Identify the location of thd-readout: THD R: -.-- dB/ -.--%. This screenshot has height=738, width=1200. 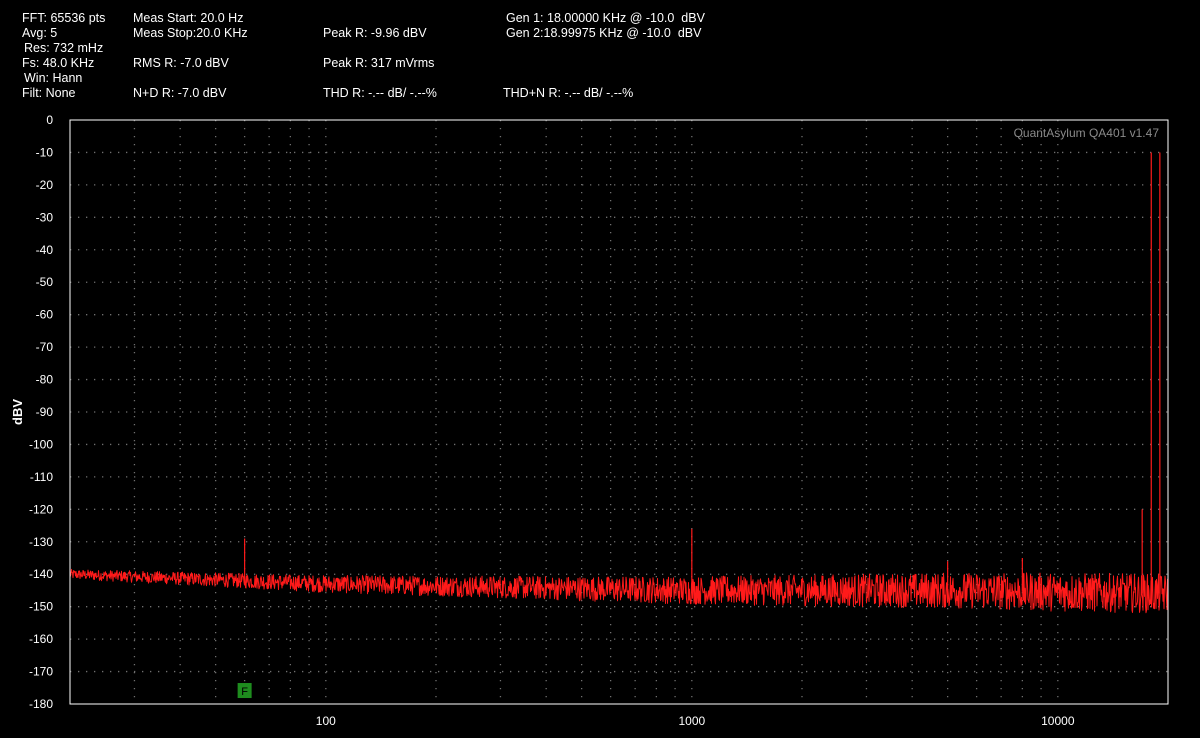
(380, 93).